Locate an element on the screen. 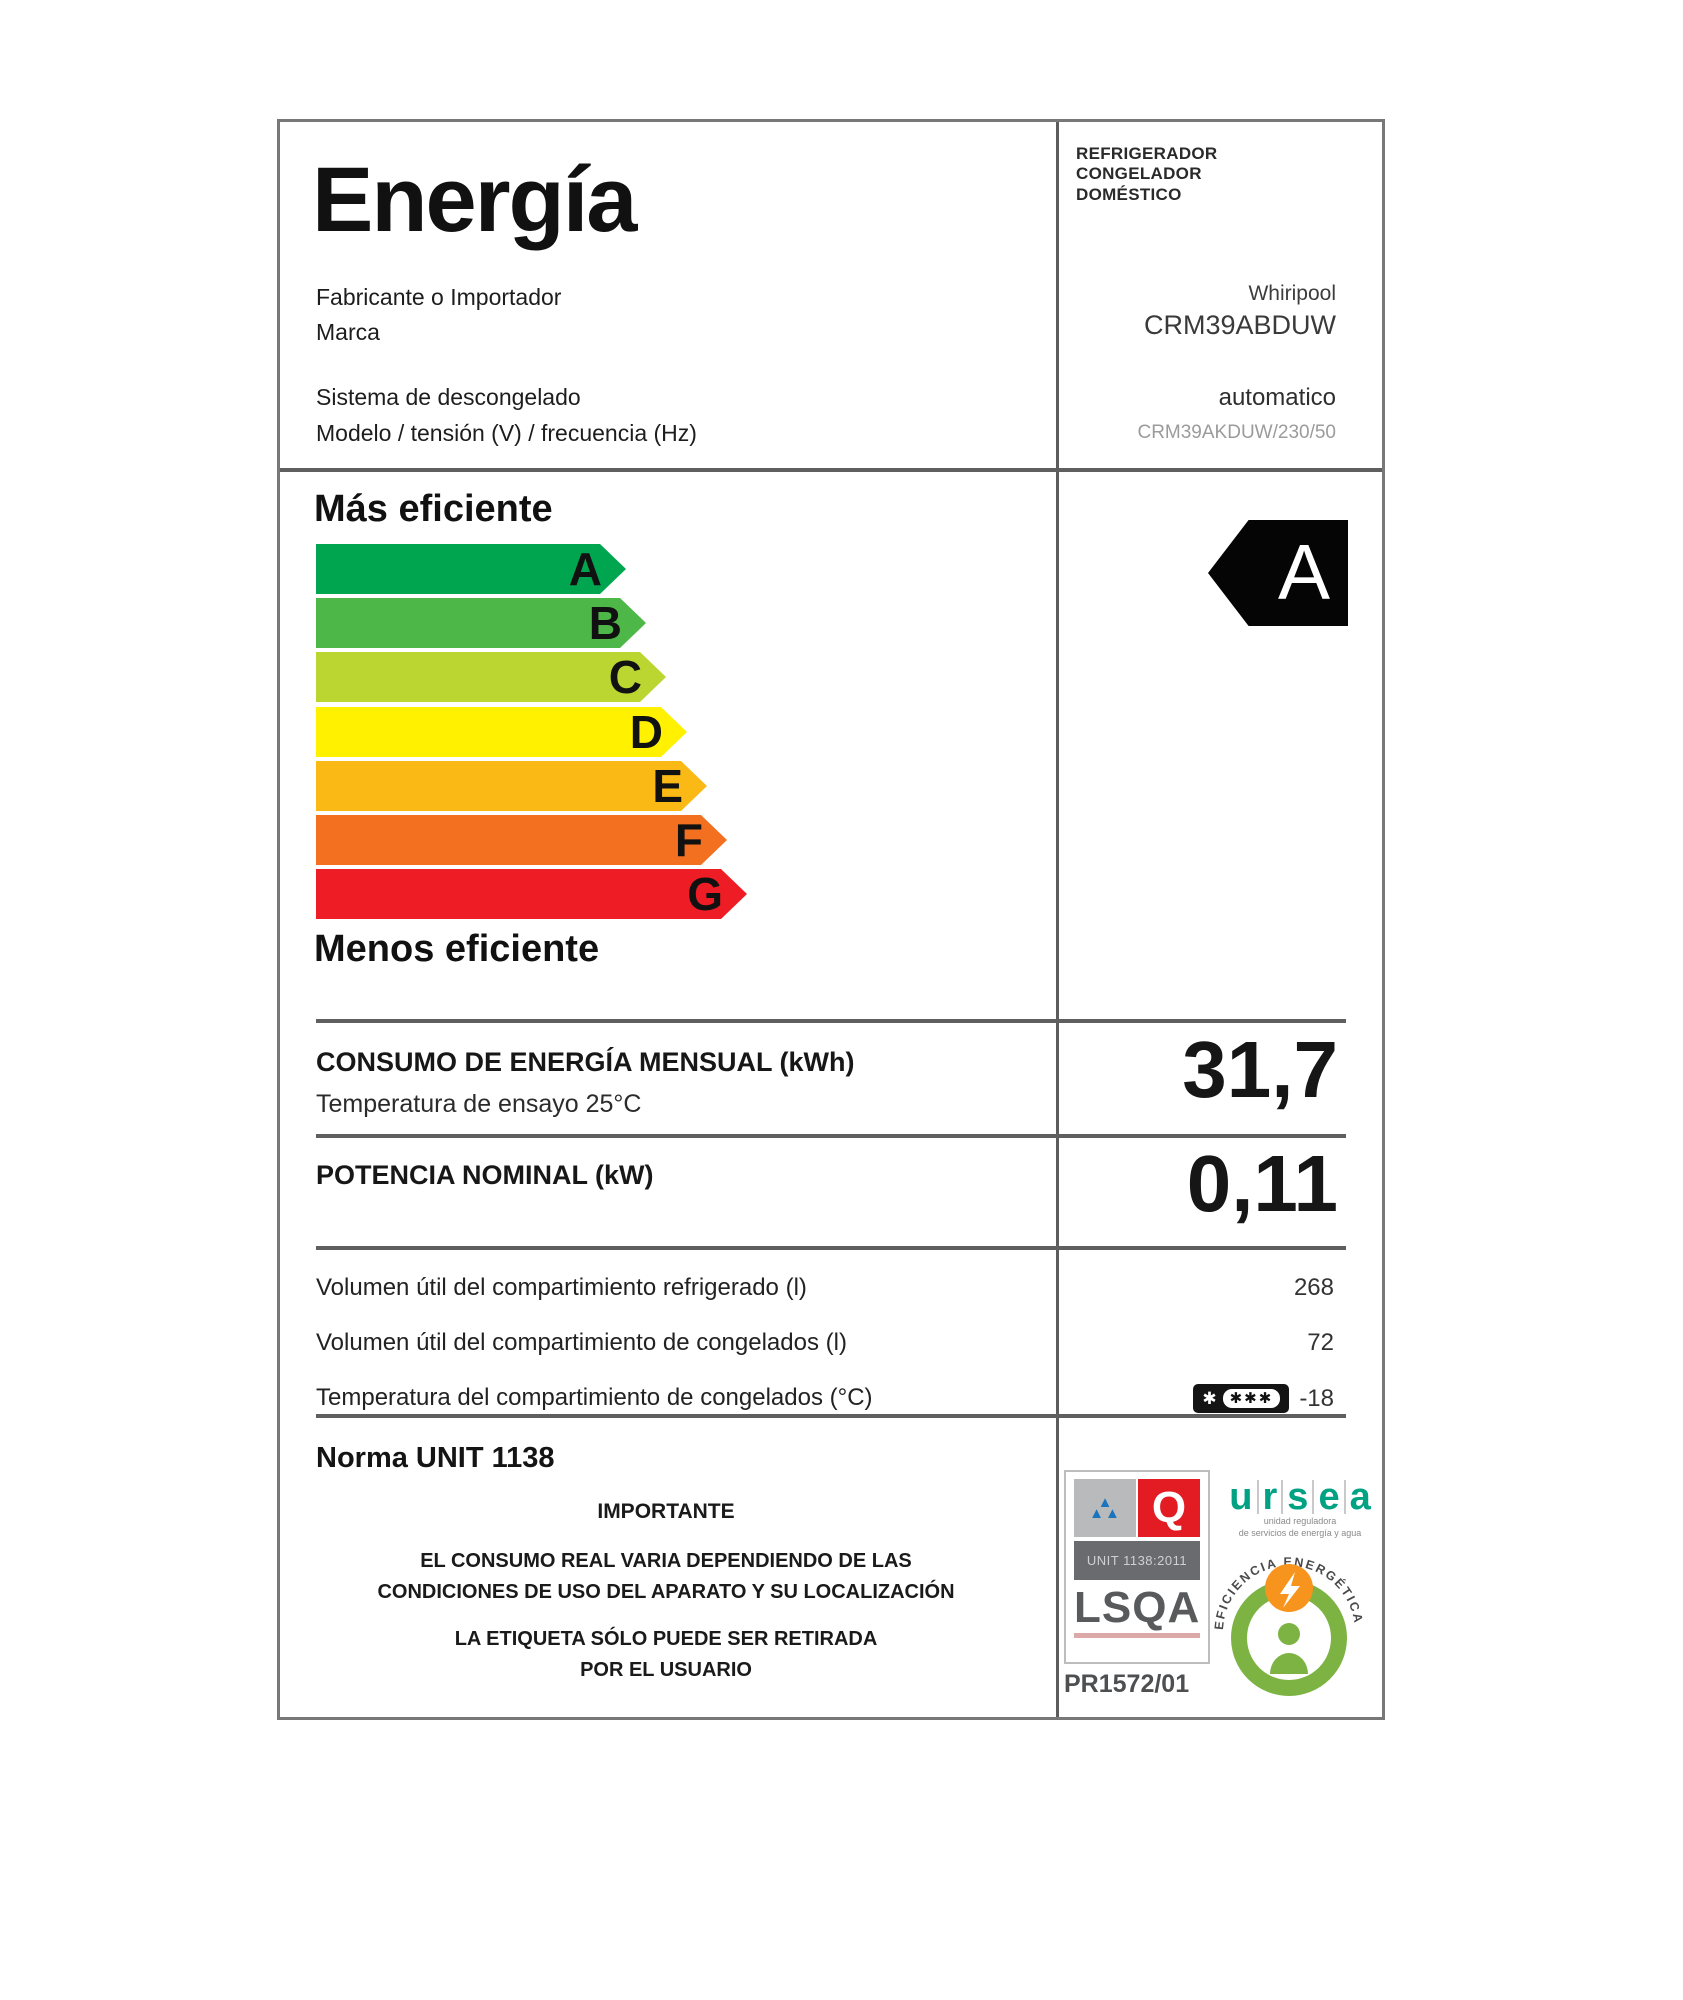 The width and height of the screenshot is (1683, 2000). appliance-category: REFRIGERADOR CONGELADOR DOMÉSTICO is located at coordinates (1147, 174).